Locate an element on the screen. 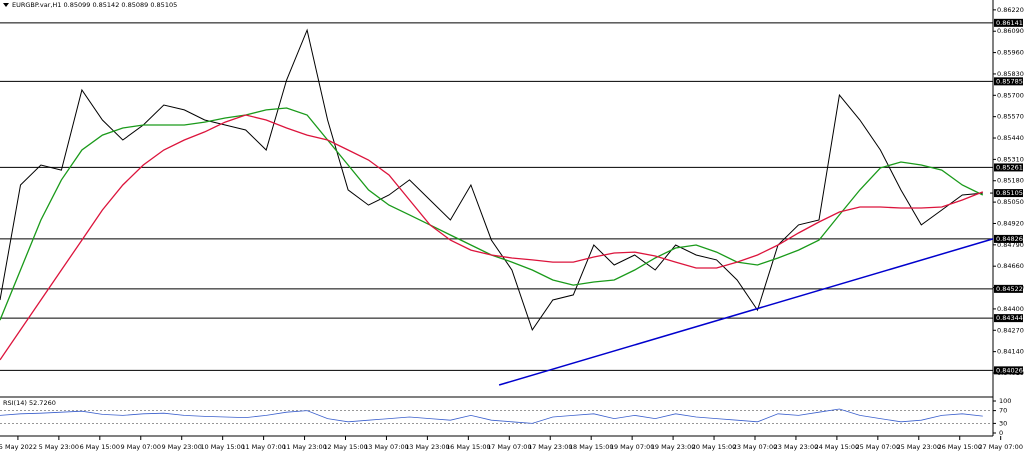  y-tick-label: 0.84660 is located at coordinates (1010, 266).